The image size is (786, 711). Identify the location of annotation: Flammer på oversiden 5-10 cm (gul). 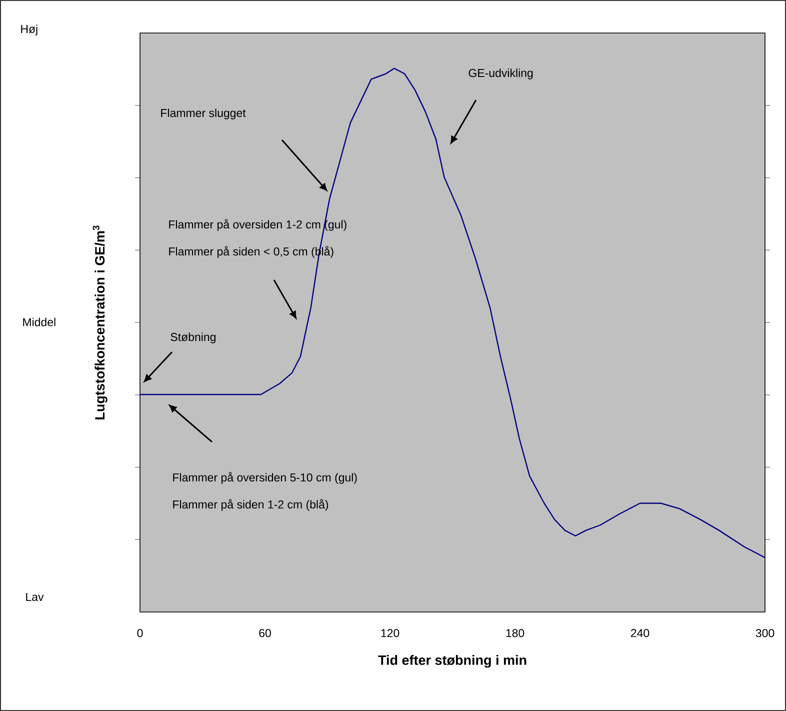
(265, 478).